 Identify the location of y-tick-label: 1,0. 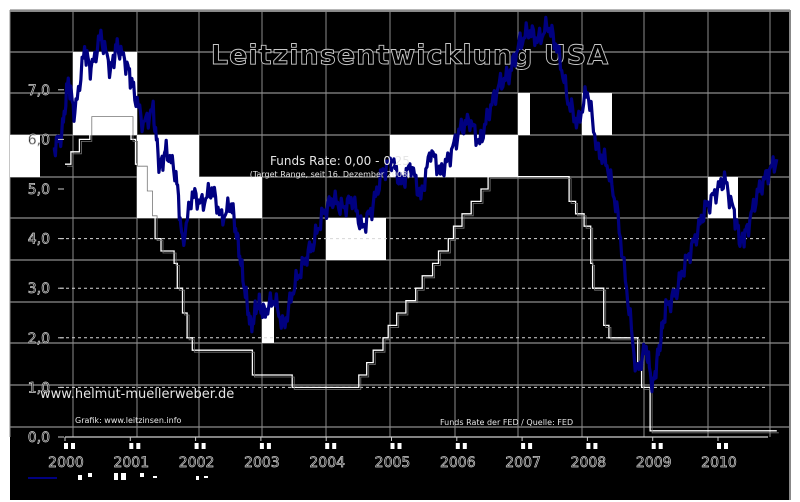
(39, 388).